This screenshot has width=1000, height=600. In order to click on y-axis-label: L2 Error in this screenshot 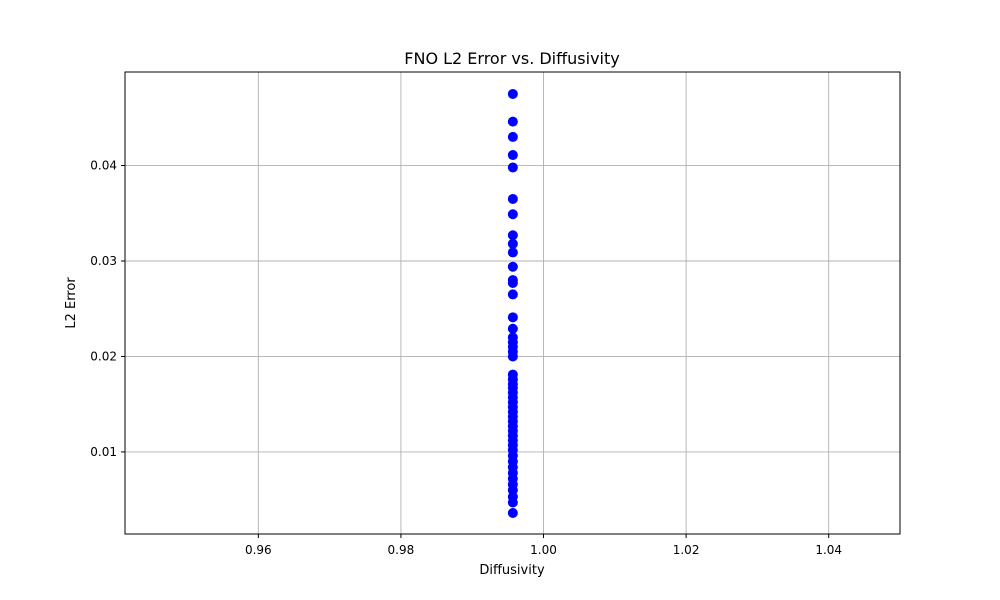, I will do `click(71, 303)`.